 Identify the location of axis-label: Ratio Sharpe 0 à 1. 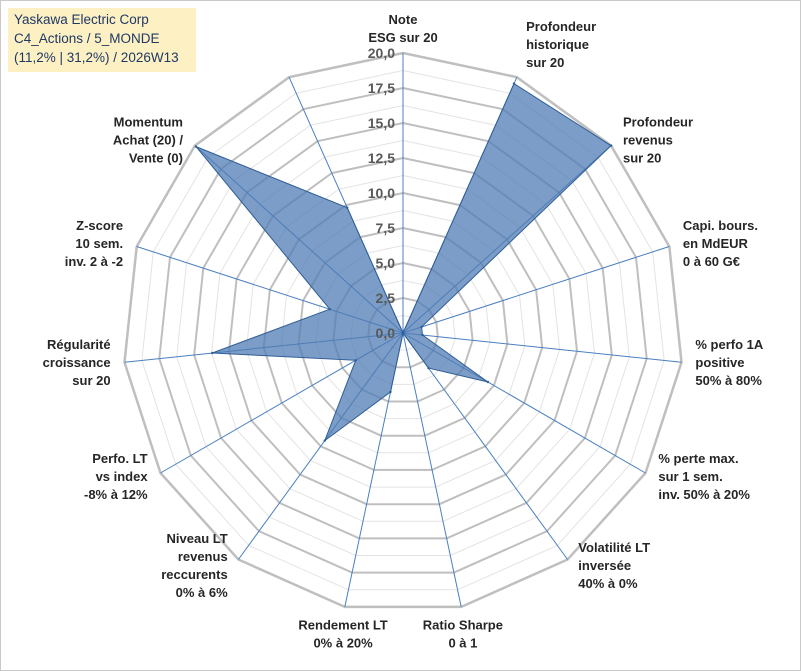
(463, 634).